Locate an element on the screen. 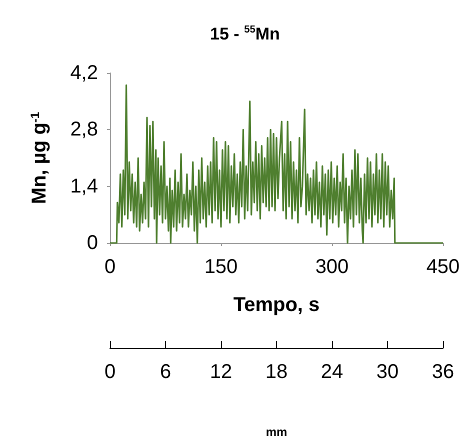 The height and width of the screenshot is (443, 471). x2-axis-title: mm is located at coordinates (277, 432).